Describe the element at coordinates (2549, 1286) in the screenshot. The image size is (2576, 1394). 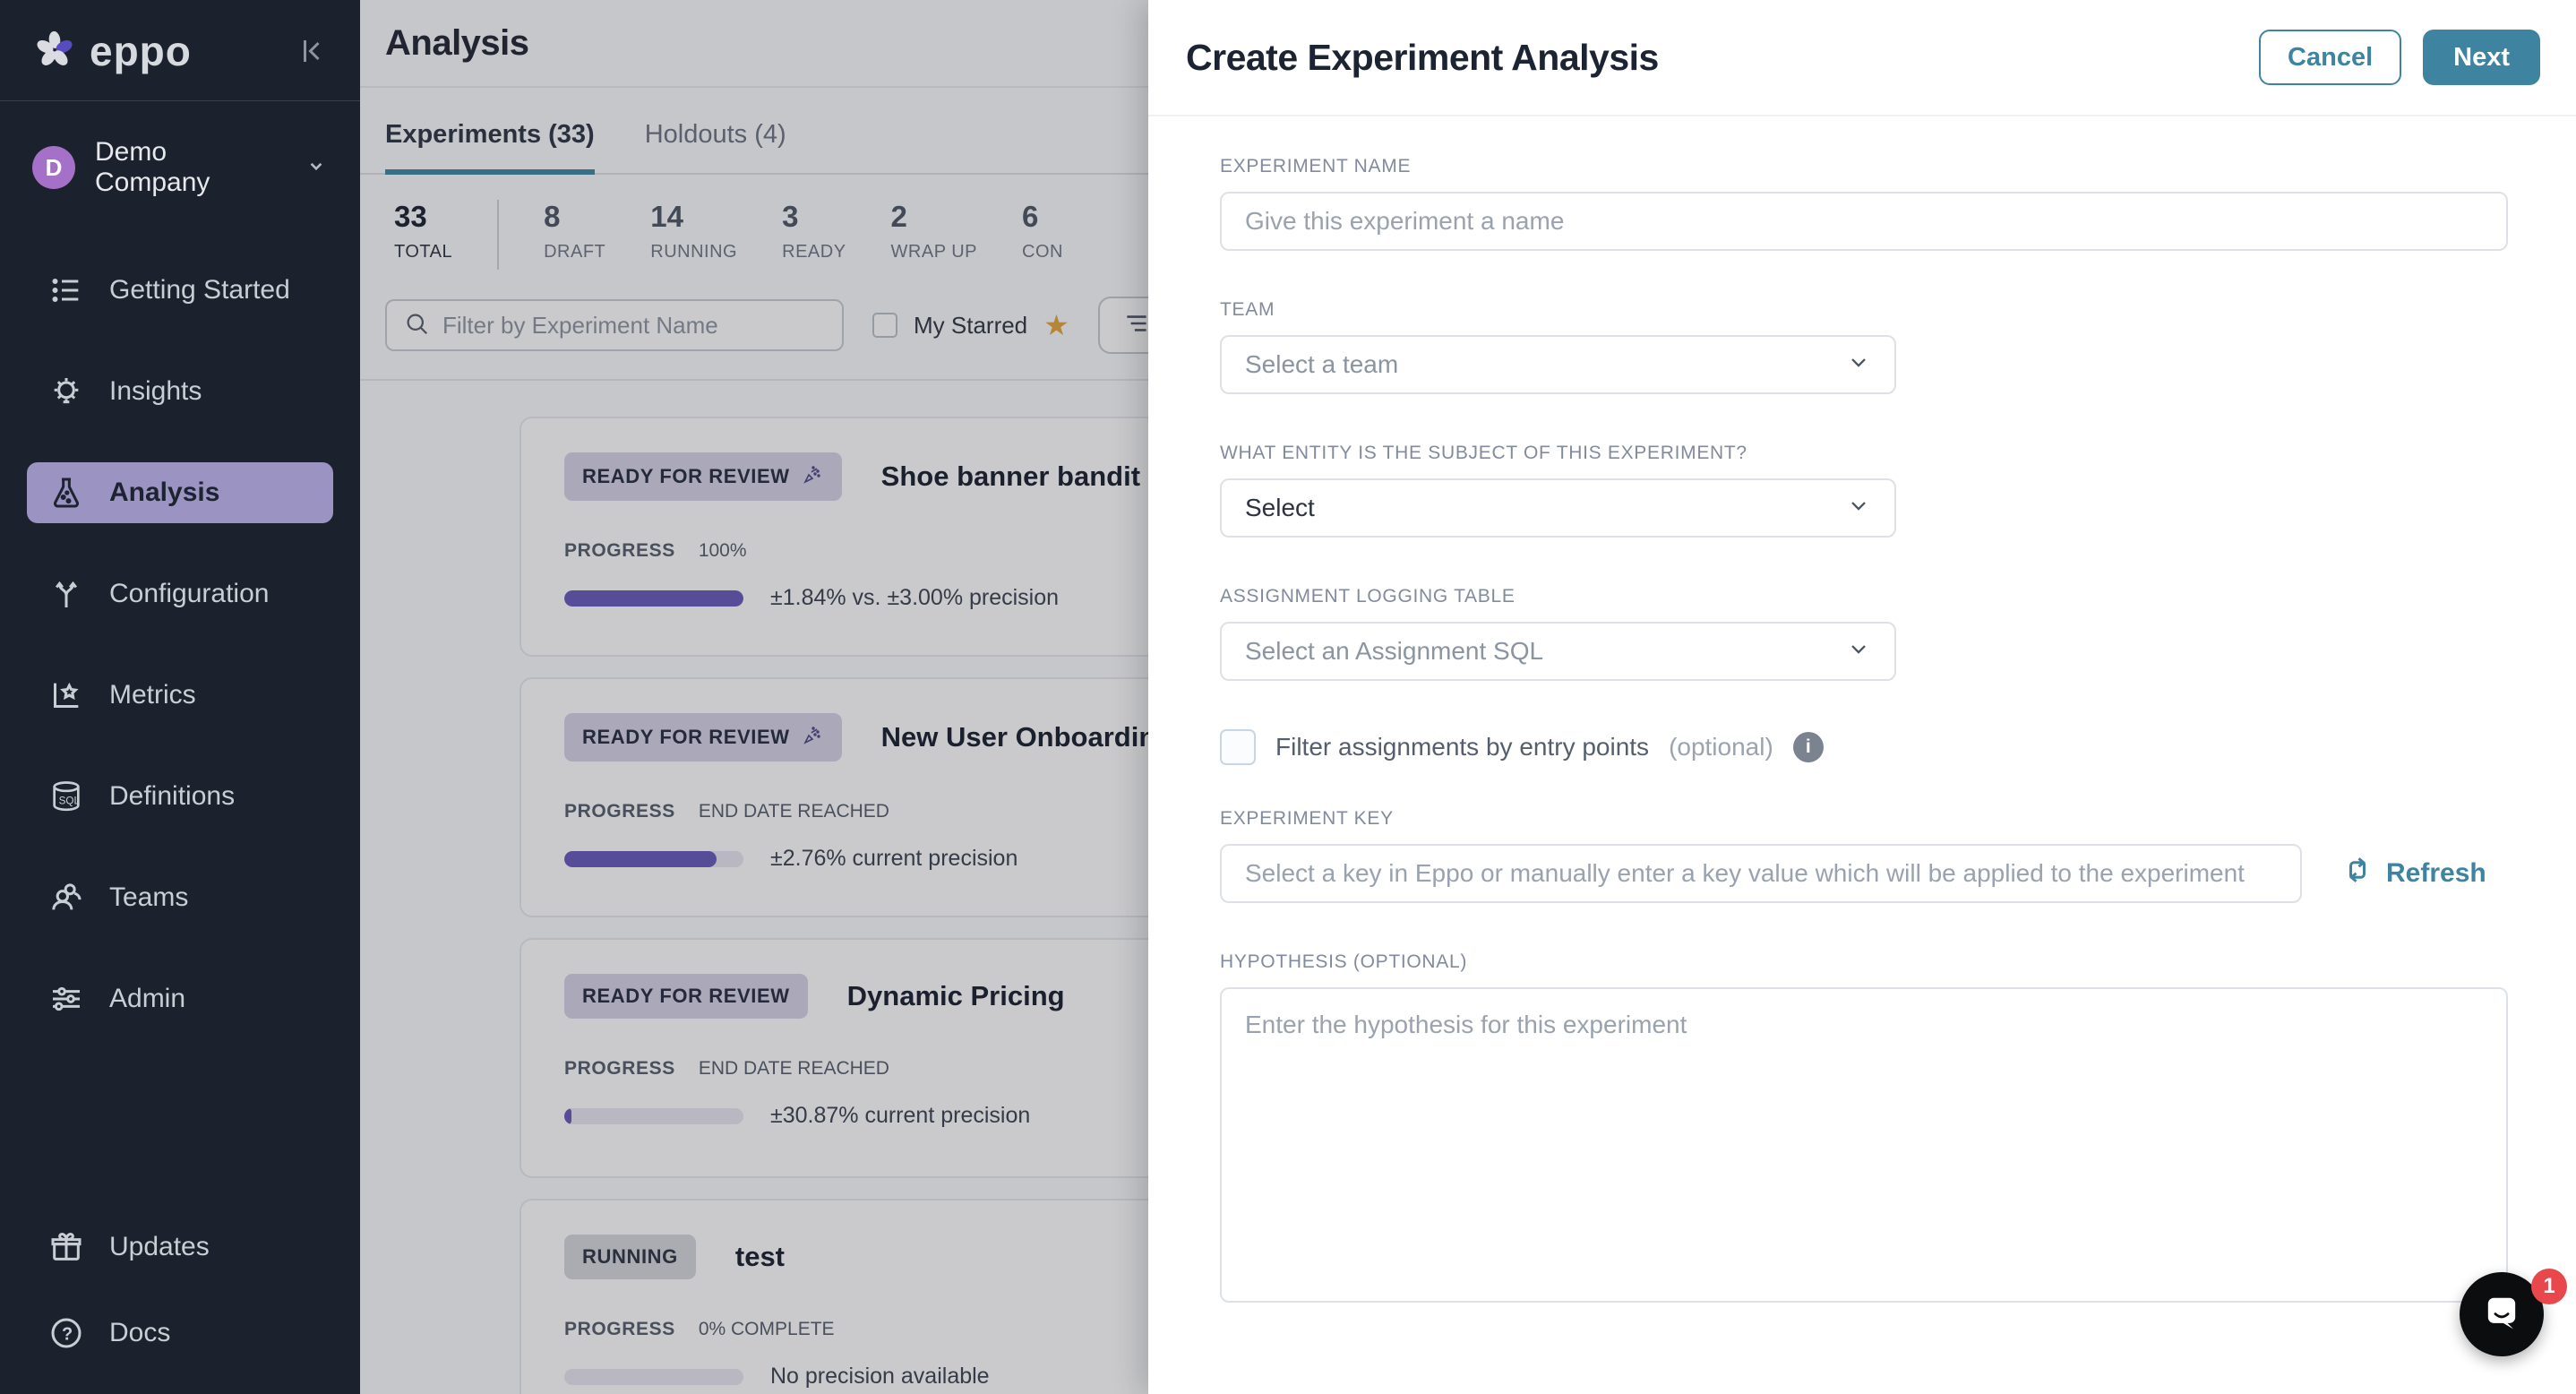
I see `notification-badge: 1` at that location.